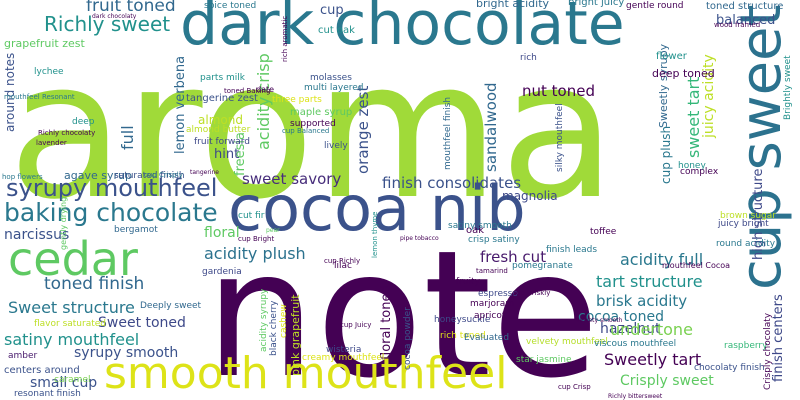 This screenshot has height=400, width=800. I want to click on word-acidity-syrupy: acidity syrupy, so click(264, 320).